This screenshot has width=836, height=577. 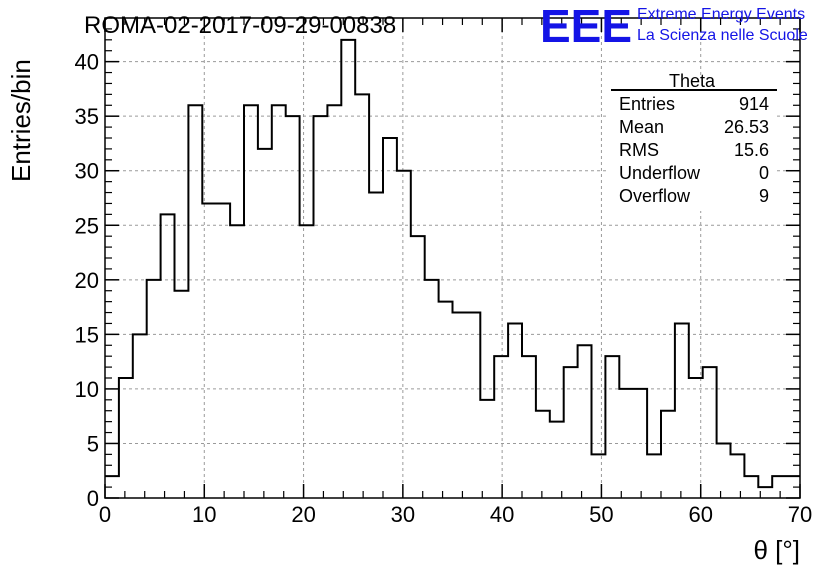 I want to click on stats-value-mean: 26.53, so click(x=746, y=127).